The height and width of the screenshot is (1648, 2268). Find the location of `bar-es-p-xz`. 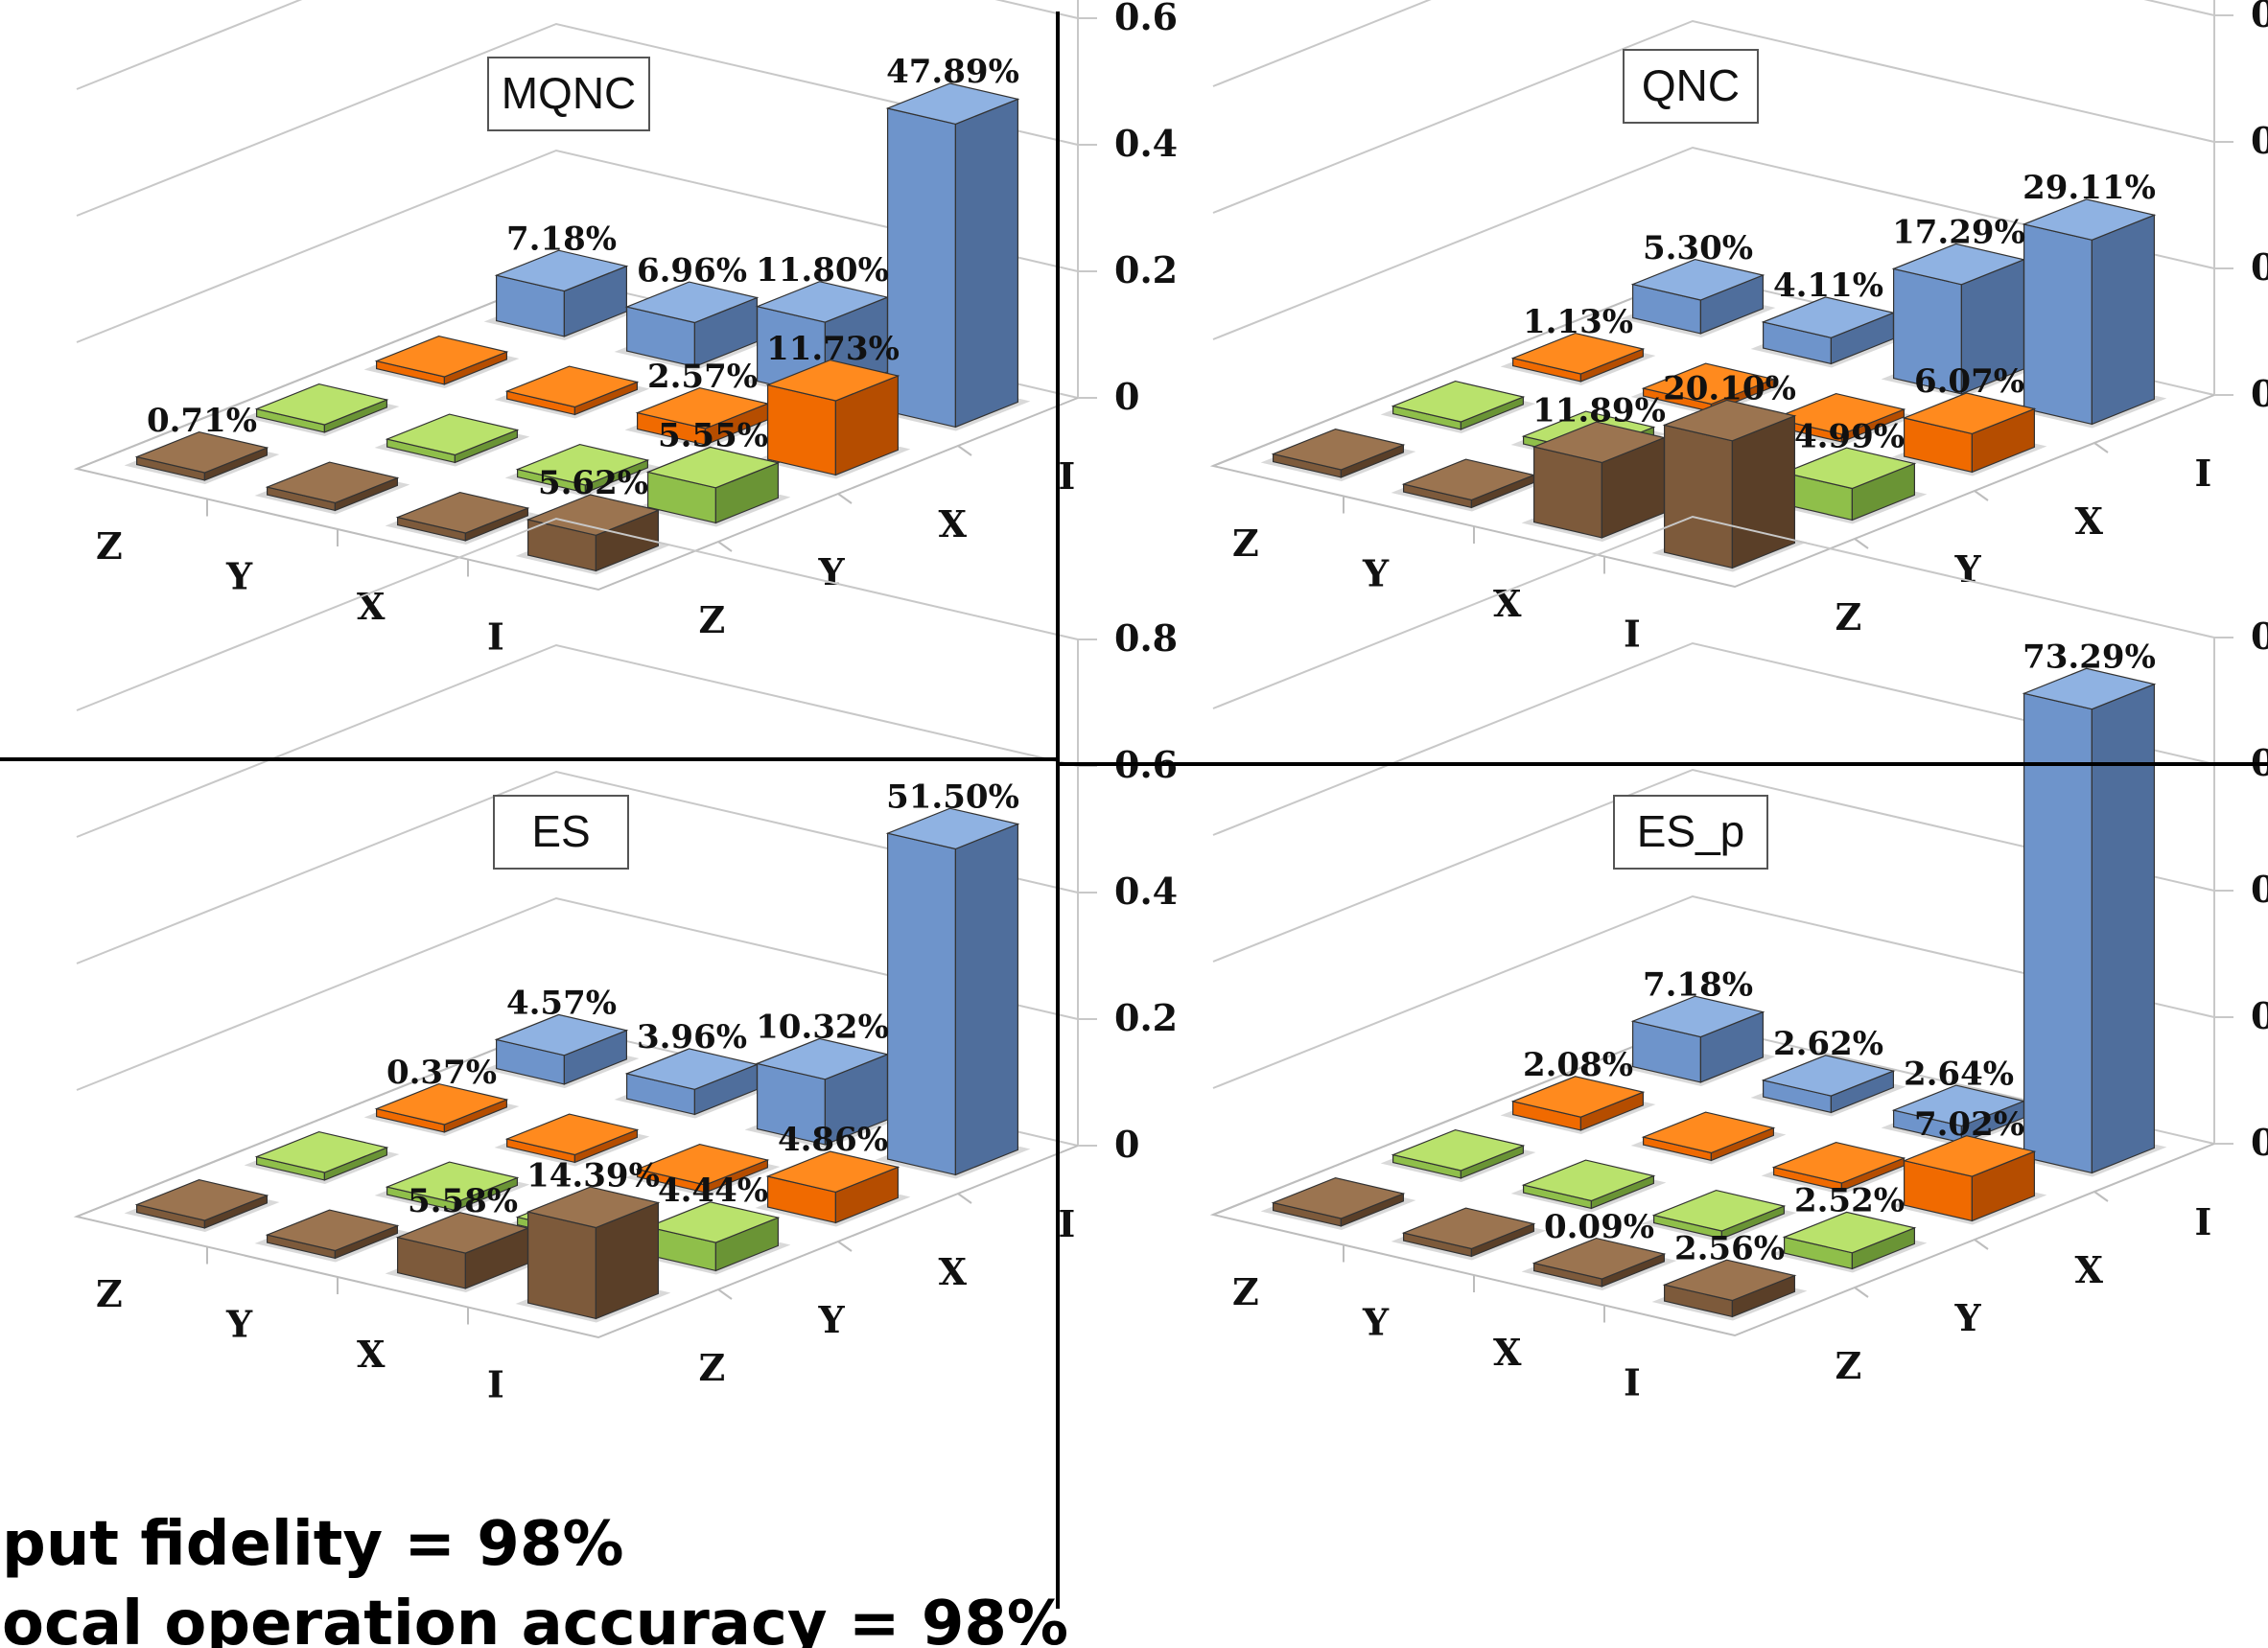

bar-es-p-xz is located at coordinates (1599, 1263).